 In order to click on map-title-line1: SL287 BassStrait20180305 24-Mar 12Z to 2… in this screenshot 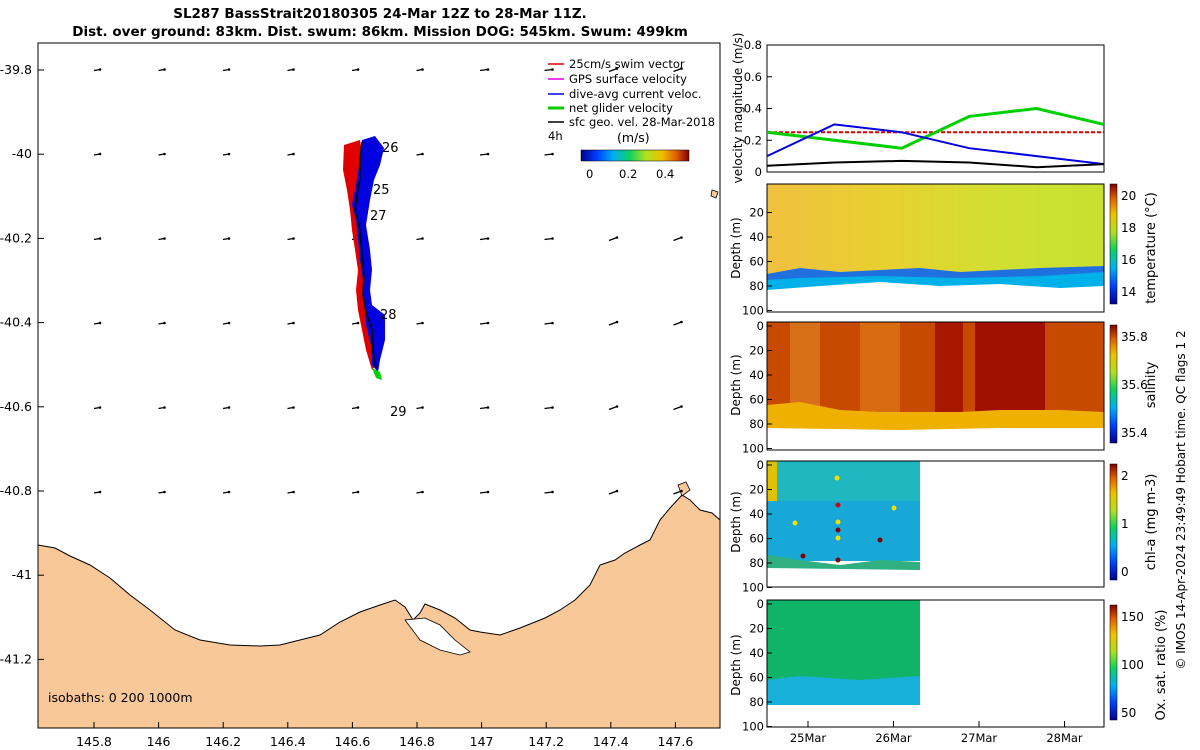, I will do `click(380, 14)`.